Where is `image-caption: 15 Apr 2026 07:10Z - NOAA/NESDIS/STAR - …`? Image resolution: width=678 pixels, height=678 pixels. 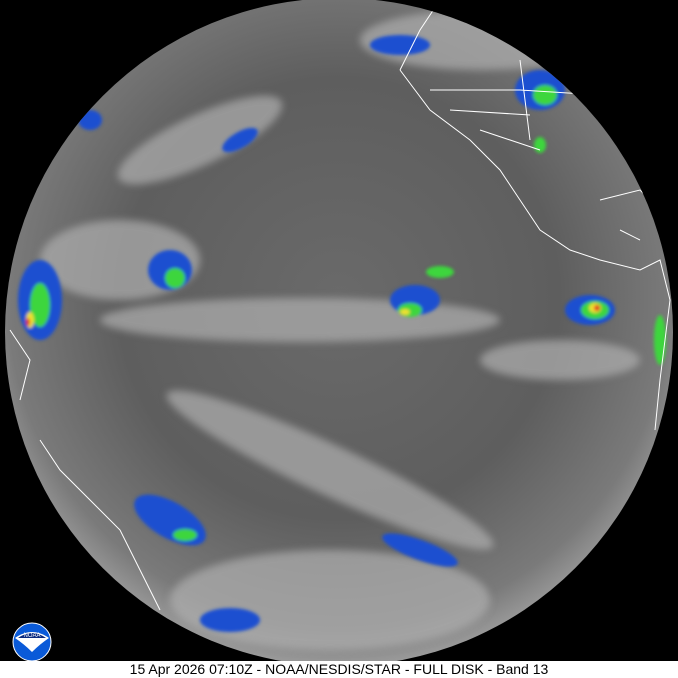 image-caption: 15 Apr 2026 07:10Z - NOAA/NESDIS/STAR - … is located at coordinates (339, 669).